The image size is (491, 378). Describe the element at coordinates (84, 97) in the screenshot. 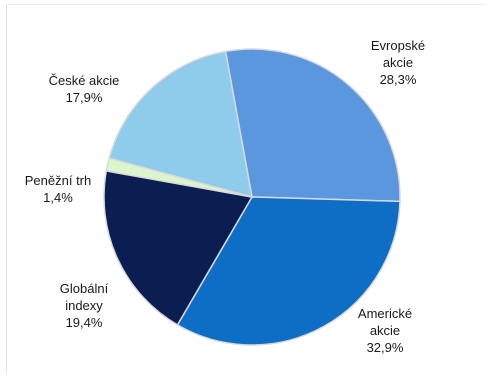

I see `slice-label-line: 17,9%` at that location.